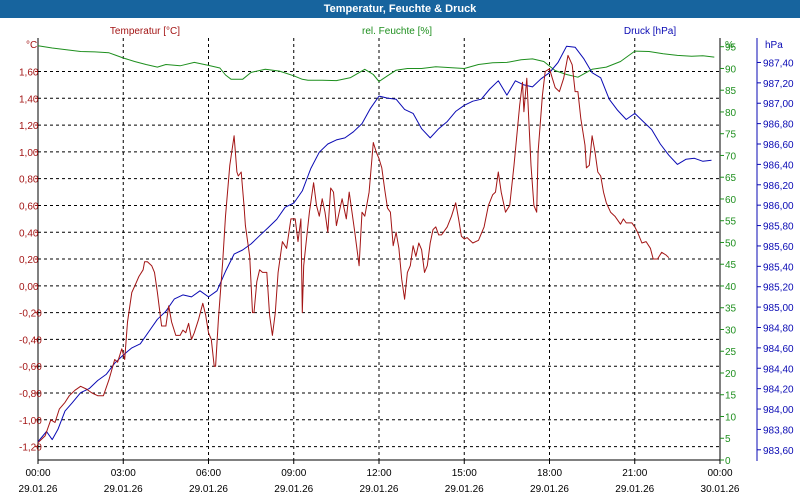 Image resolution: width=800 pixels, height=500 pixels. I want to click on x-tick-label-time: 15:00, so click(464, 473).